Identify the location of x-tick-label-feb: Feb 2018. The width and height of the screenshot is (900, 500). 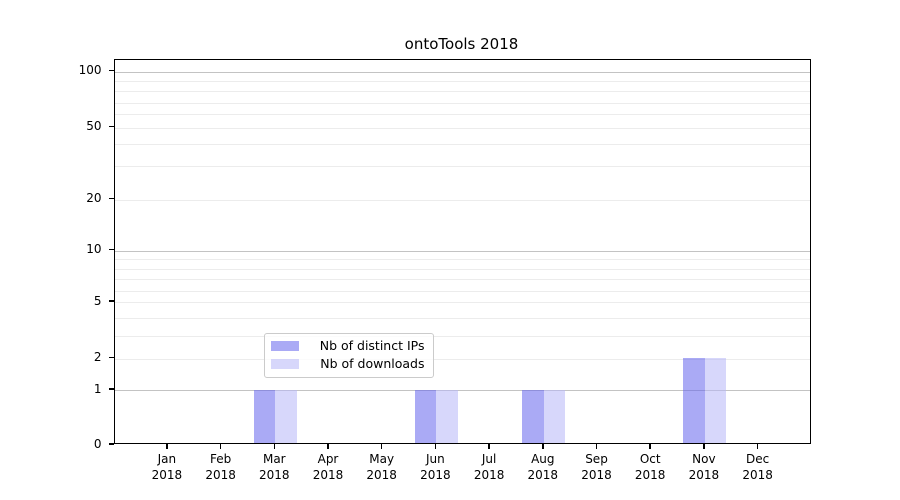
(220, 467).